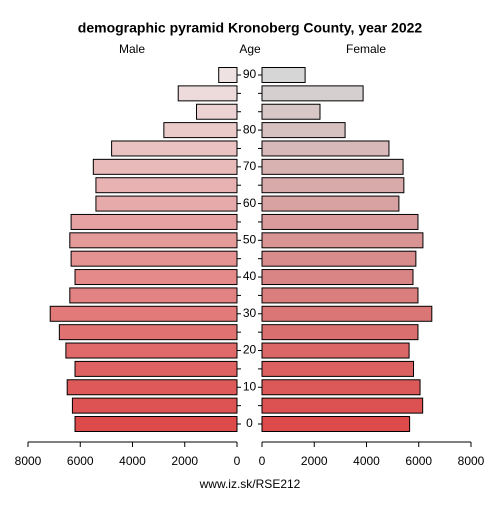  I want to click on y-tick-label: 70, so click(250, 166).